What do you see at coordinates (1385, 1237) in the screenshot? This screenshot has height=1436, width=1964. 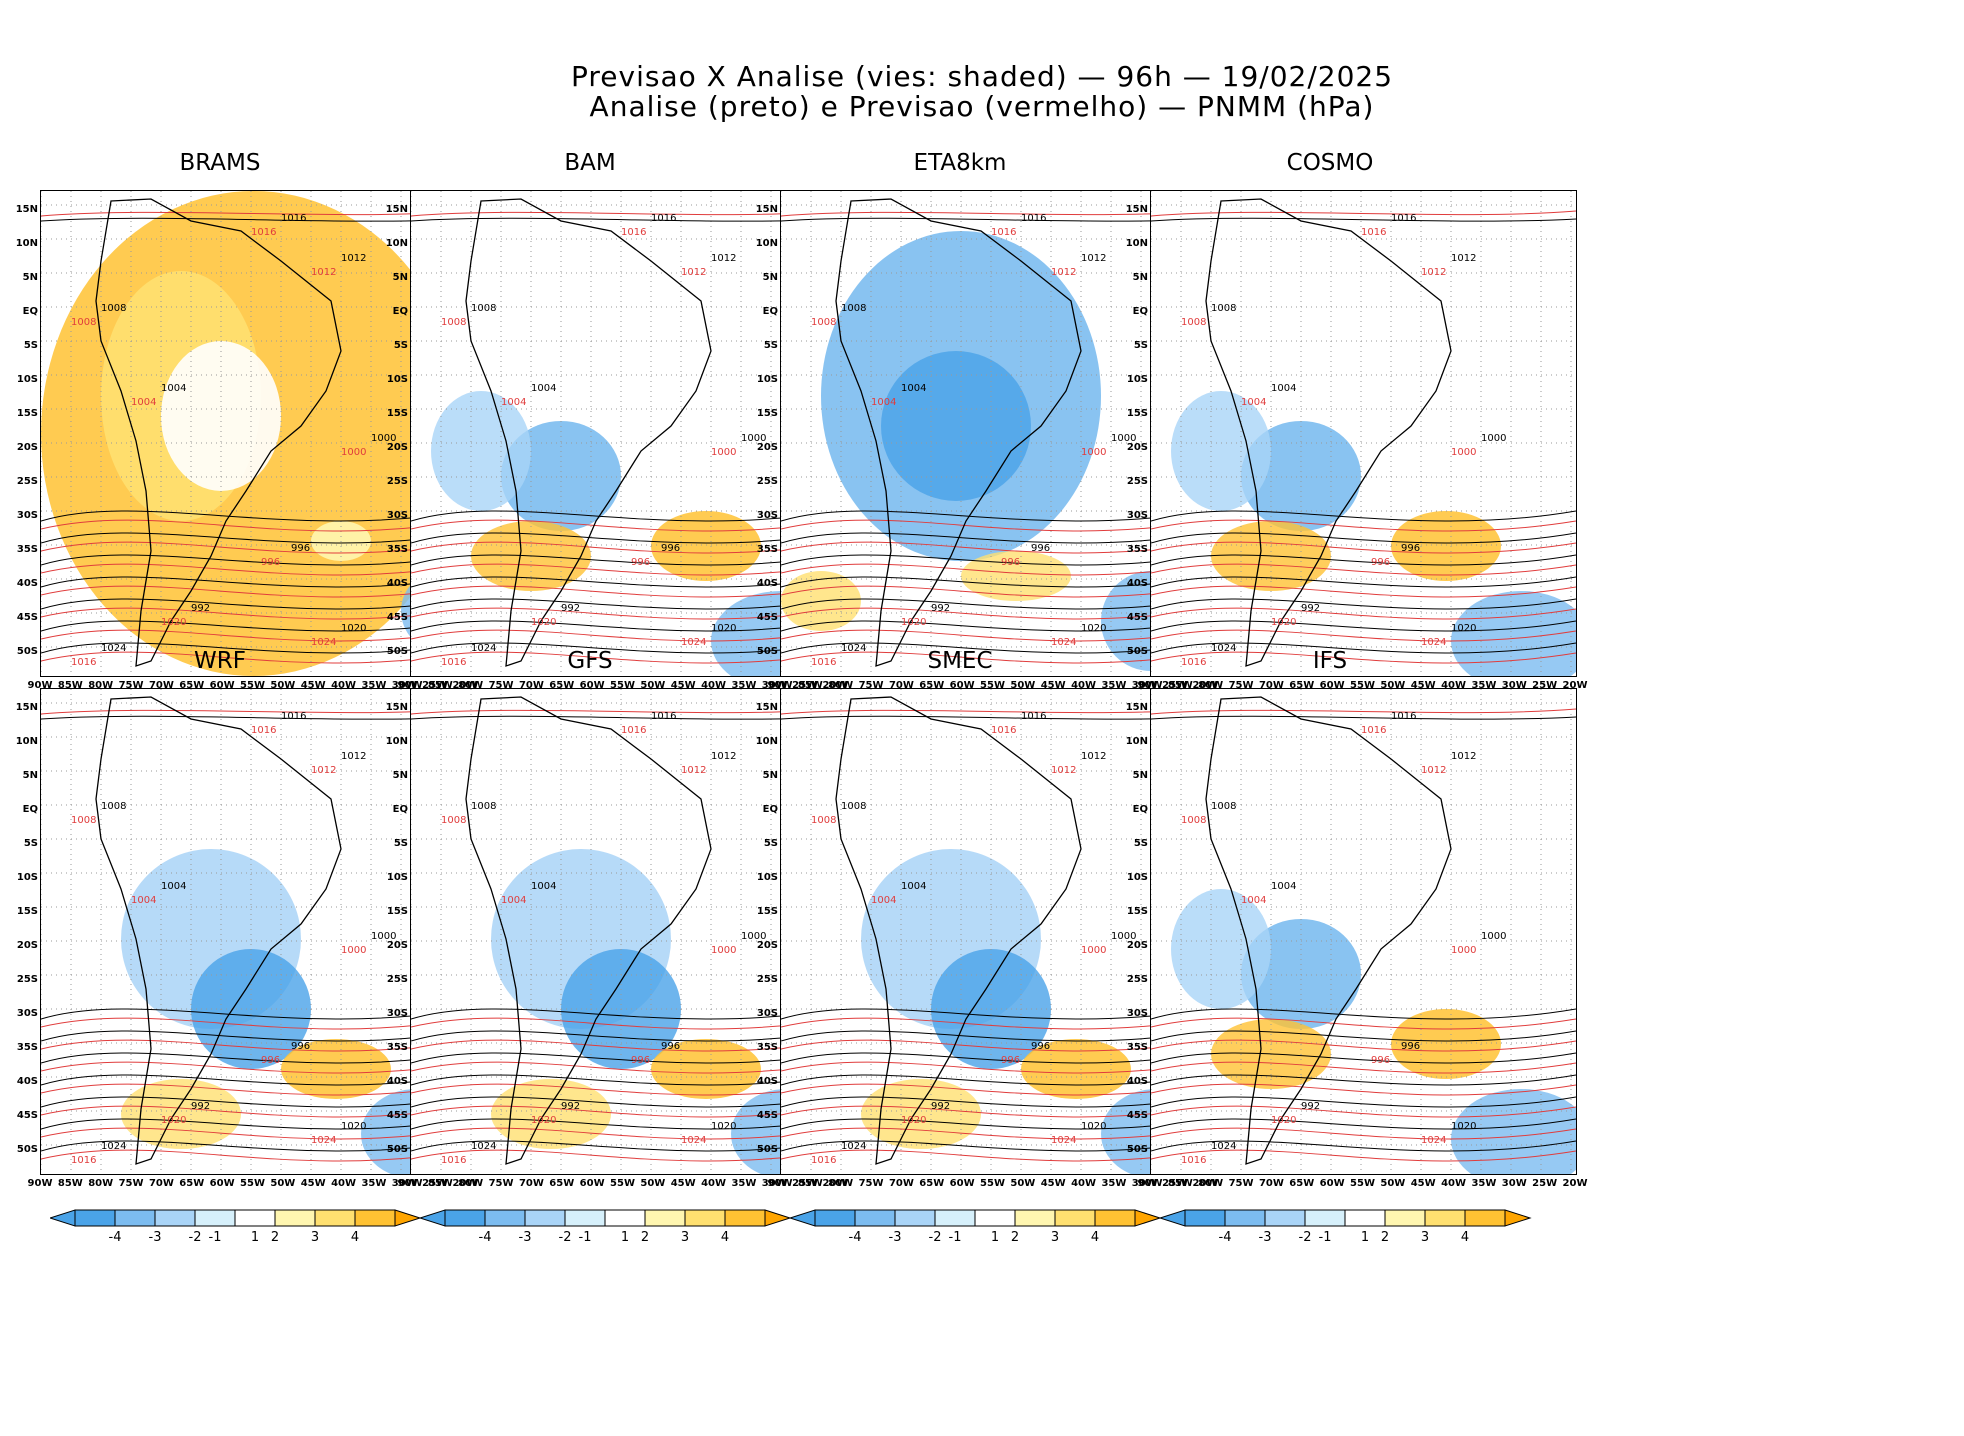 I see `colorbar-label: 2` at bounding box center [1385, 1237].